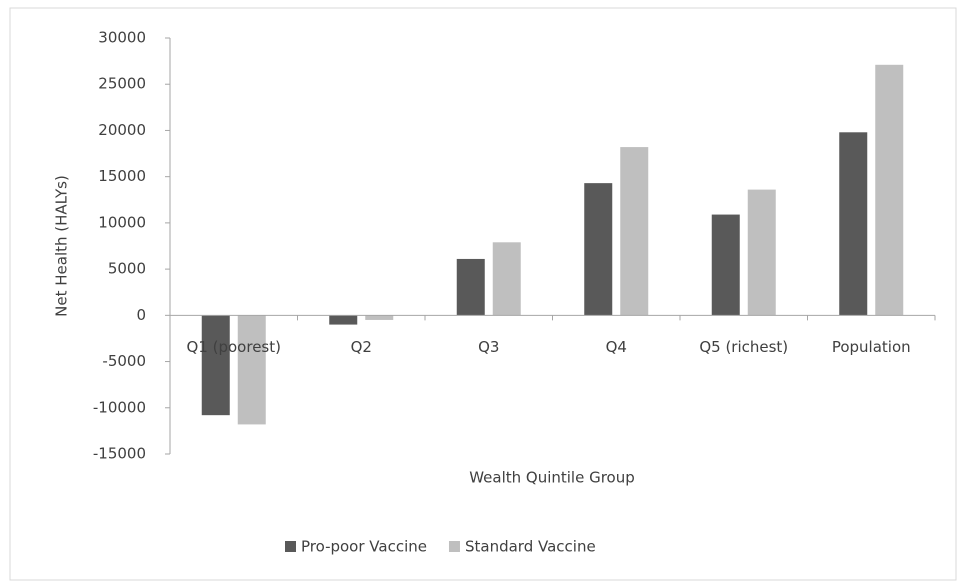 Image resolution: width=957 pixels, height=585 pixels. Describe the element at coordinates (122, 222) in the screenshot. I see `y-tick-label: 10000` at that location.